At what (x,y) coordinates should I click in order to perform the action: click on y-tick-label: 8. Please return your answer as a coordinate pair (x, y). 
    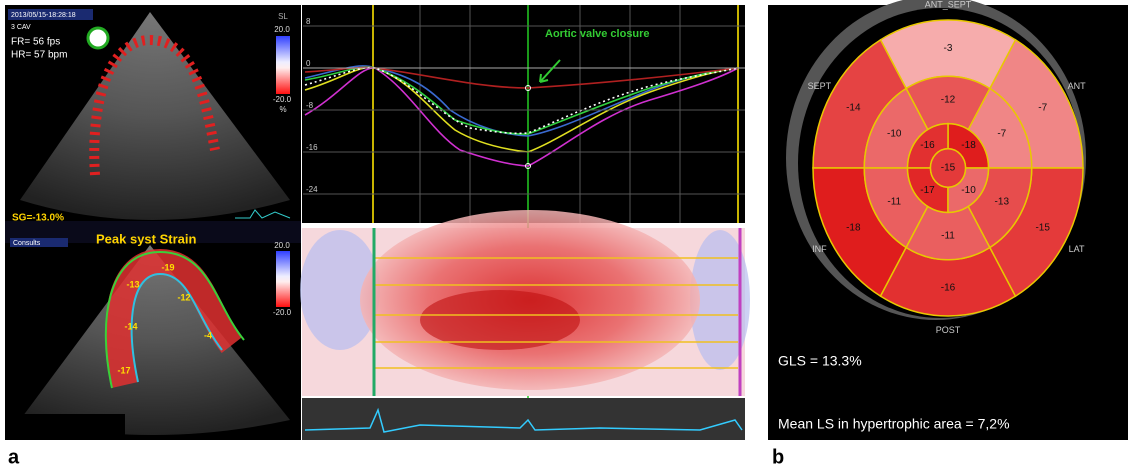
    Looking at the image, I should click on (308, 21).